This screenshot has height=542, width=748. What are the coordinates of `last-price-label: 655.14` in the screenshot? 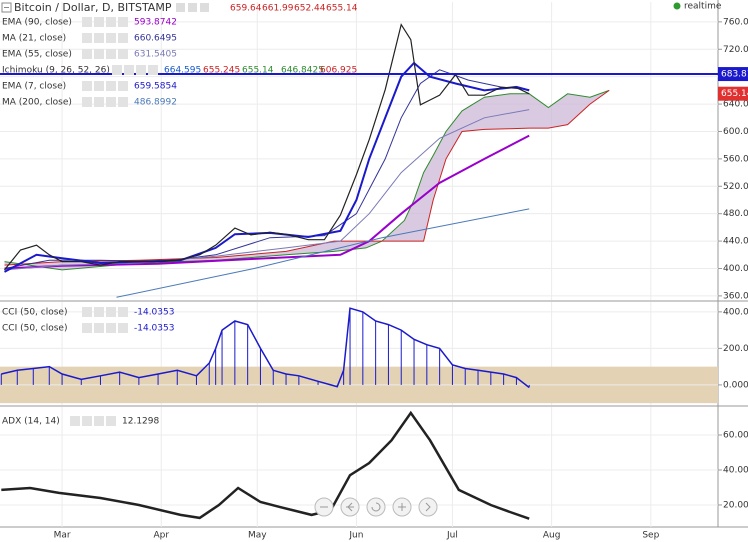 It's located at (734, 94).